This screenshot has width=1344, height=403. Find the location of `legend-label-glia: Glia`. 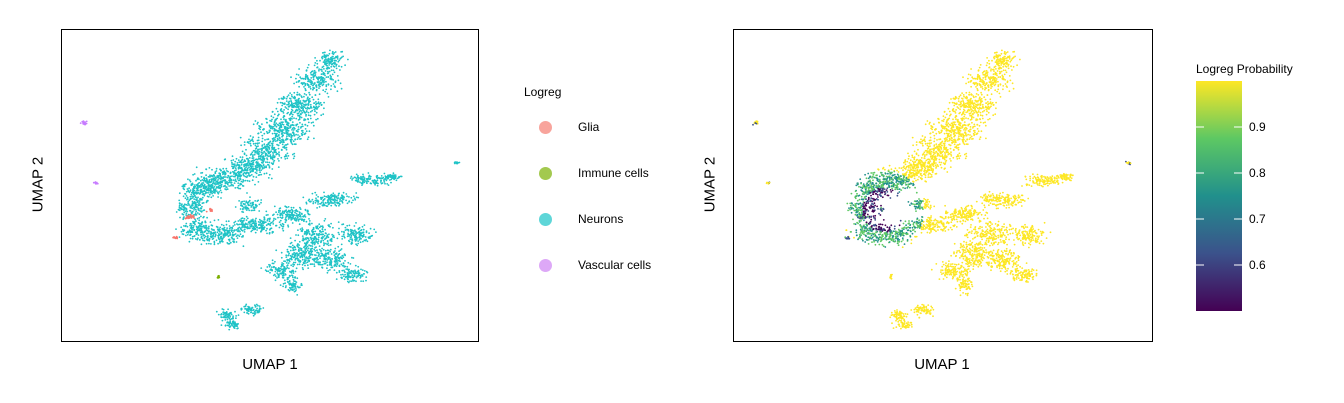

legend-label-glia: Glia is located at coordinates (589, 127).